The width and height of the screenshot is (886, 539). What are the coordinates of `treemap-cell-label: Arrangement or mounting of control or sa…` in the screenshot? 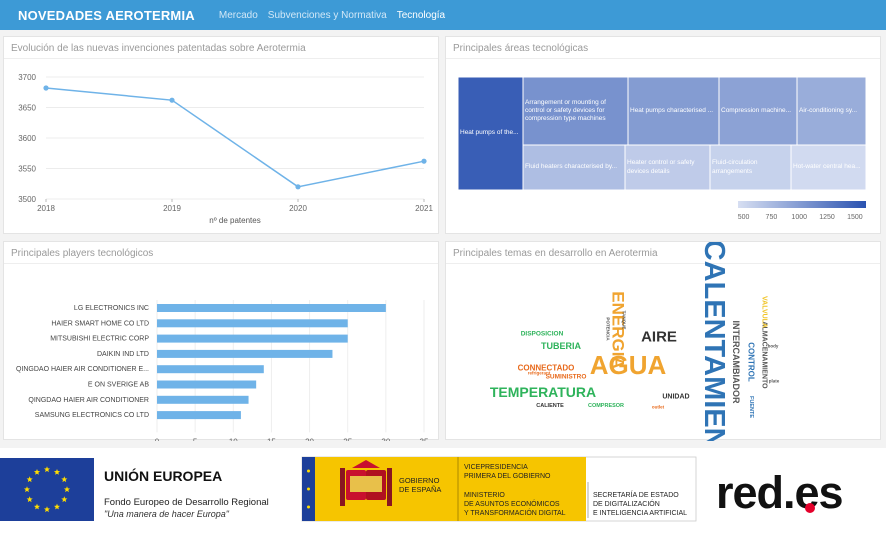 It's located at (565, 110).